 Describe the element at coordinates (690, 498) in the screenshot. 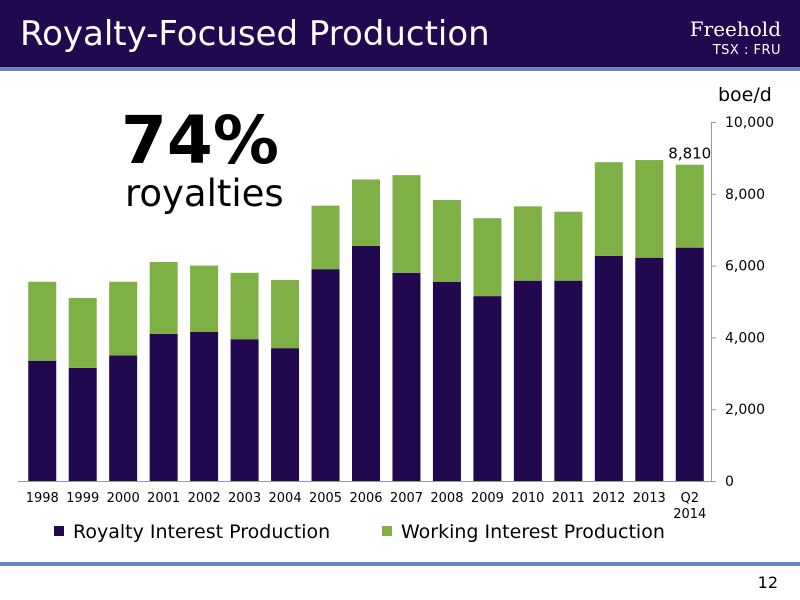

I see `x-tick-label: Q2` at that location.